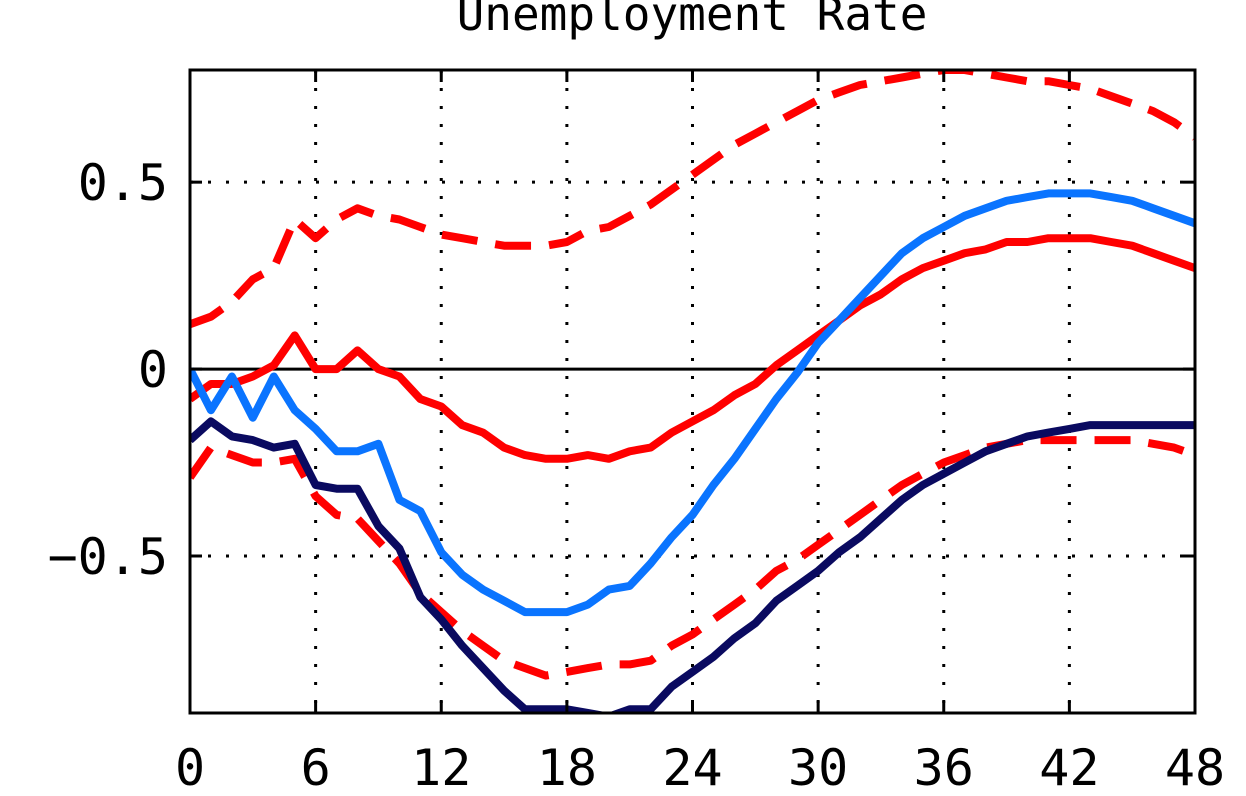  Describe the element at coordinates (316, 767) in the screenshot. I see `x-tick-label: 6` at that location.